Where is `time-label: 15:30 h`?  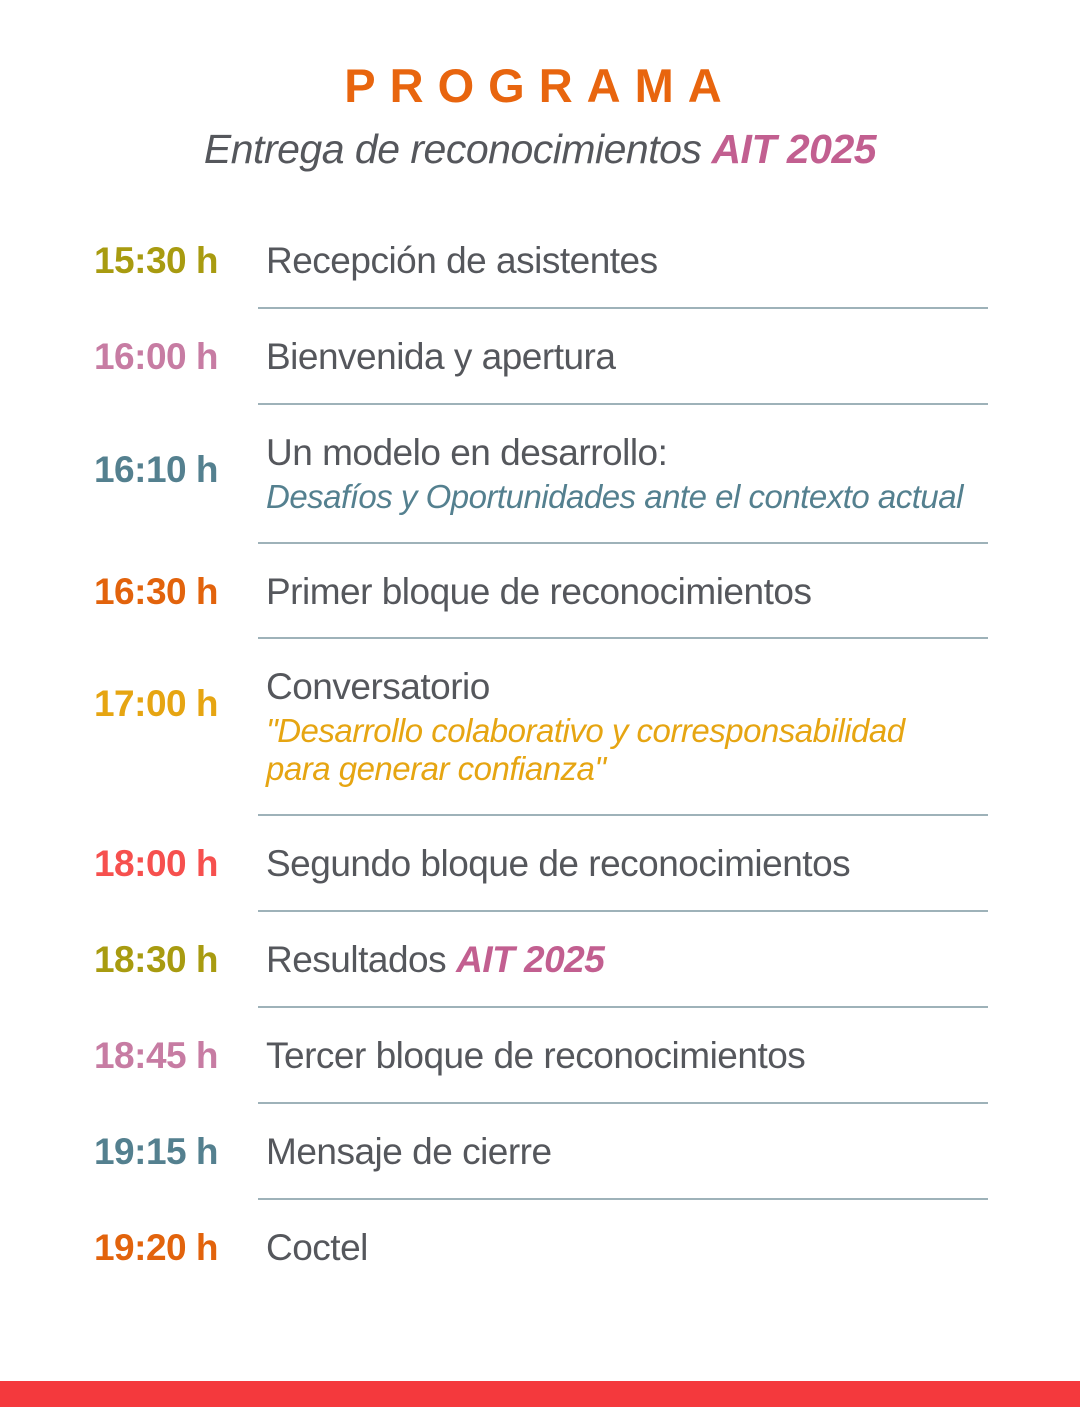 time-label: 15:30 h is located at coordinates (156, 261).